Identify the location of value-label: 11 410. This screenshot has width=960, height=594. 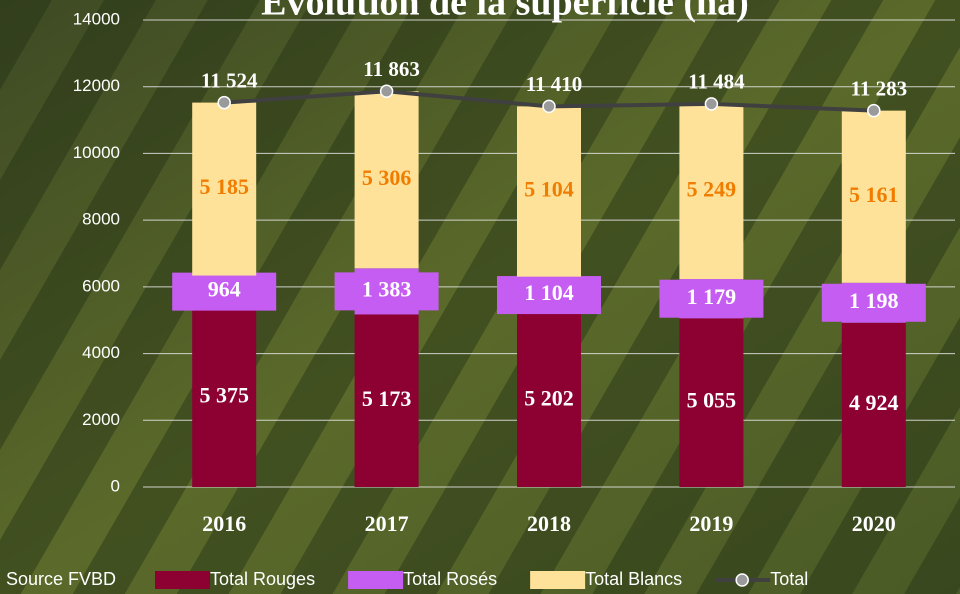
(554, 84).